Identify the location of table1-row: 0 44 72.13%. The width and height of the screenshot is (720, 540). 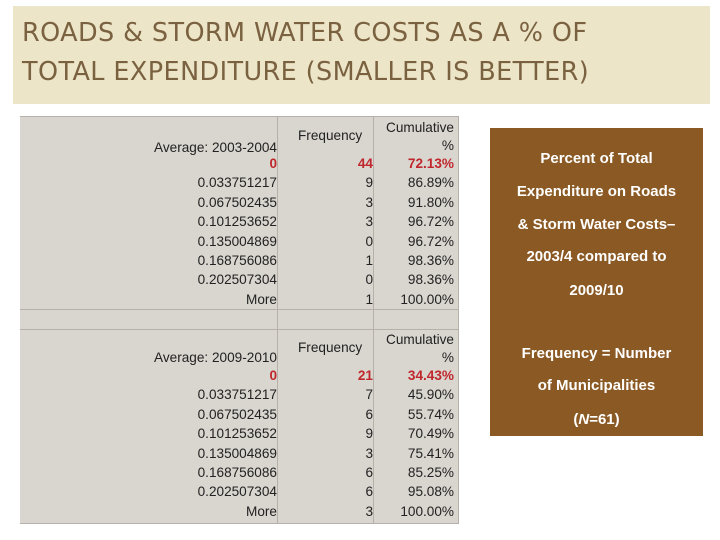
(361, 163).